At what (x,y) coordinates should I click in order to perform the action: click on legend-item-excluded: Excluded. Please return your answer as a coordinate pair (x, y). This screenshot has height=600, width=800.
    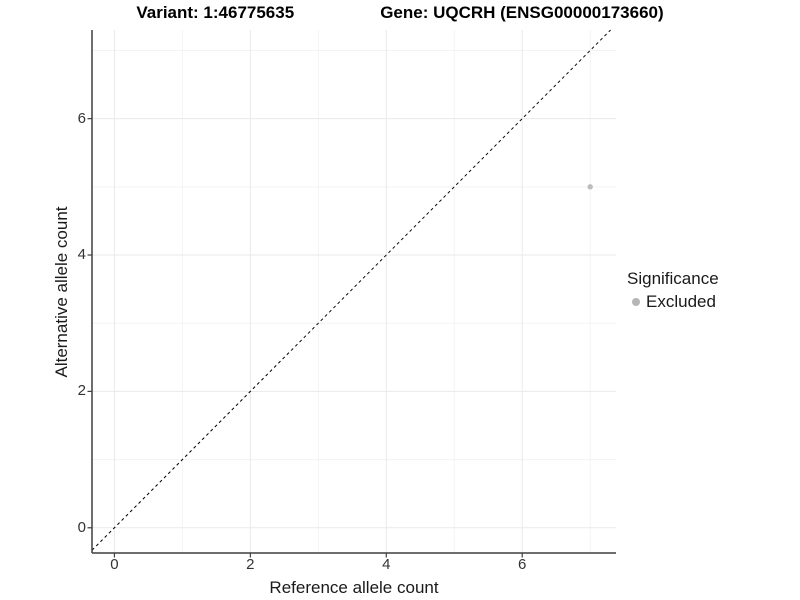
    Looking at the image, I should click on (675, 302).